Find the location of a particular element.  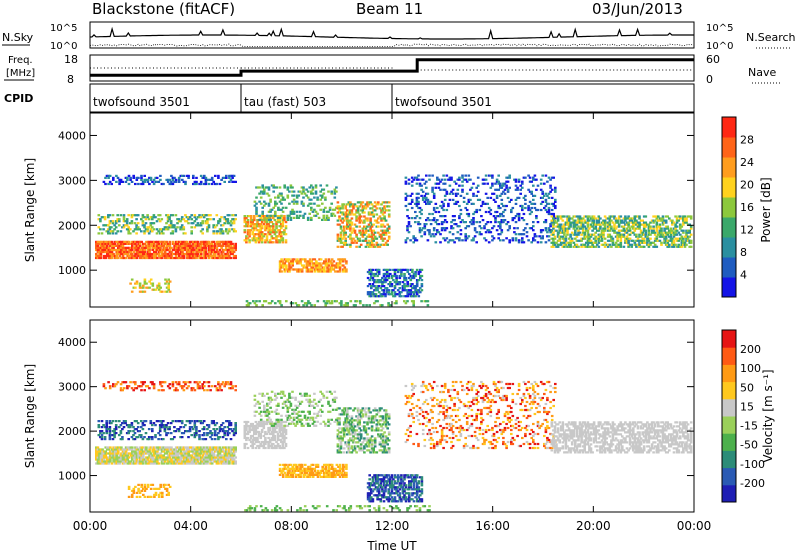

frequency-label-line1: Freq. is located at coordinates (20, 60).